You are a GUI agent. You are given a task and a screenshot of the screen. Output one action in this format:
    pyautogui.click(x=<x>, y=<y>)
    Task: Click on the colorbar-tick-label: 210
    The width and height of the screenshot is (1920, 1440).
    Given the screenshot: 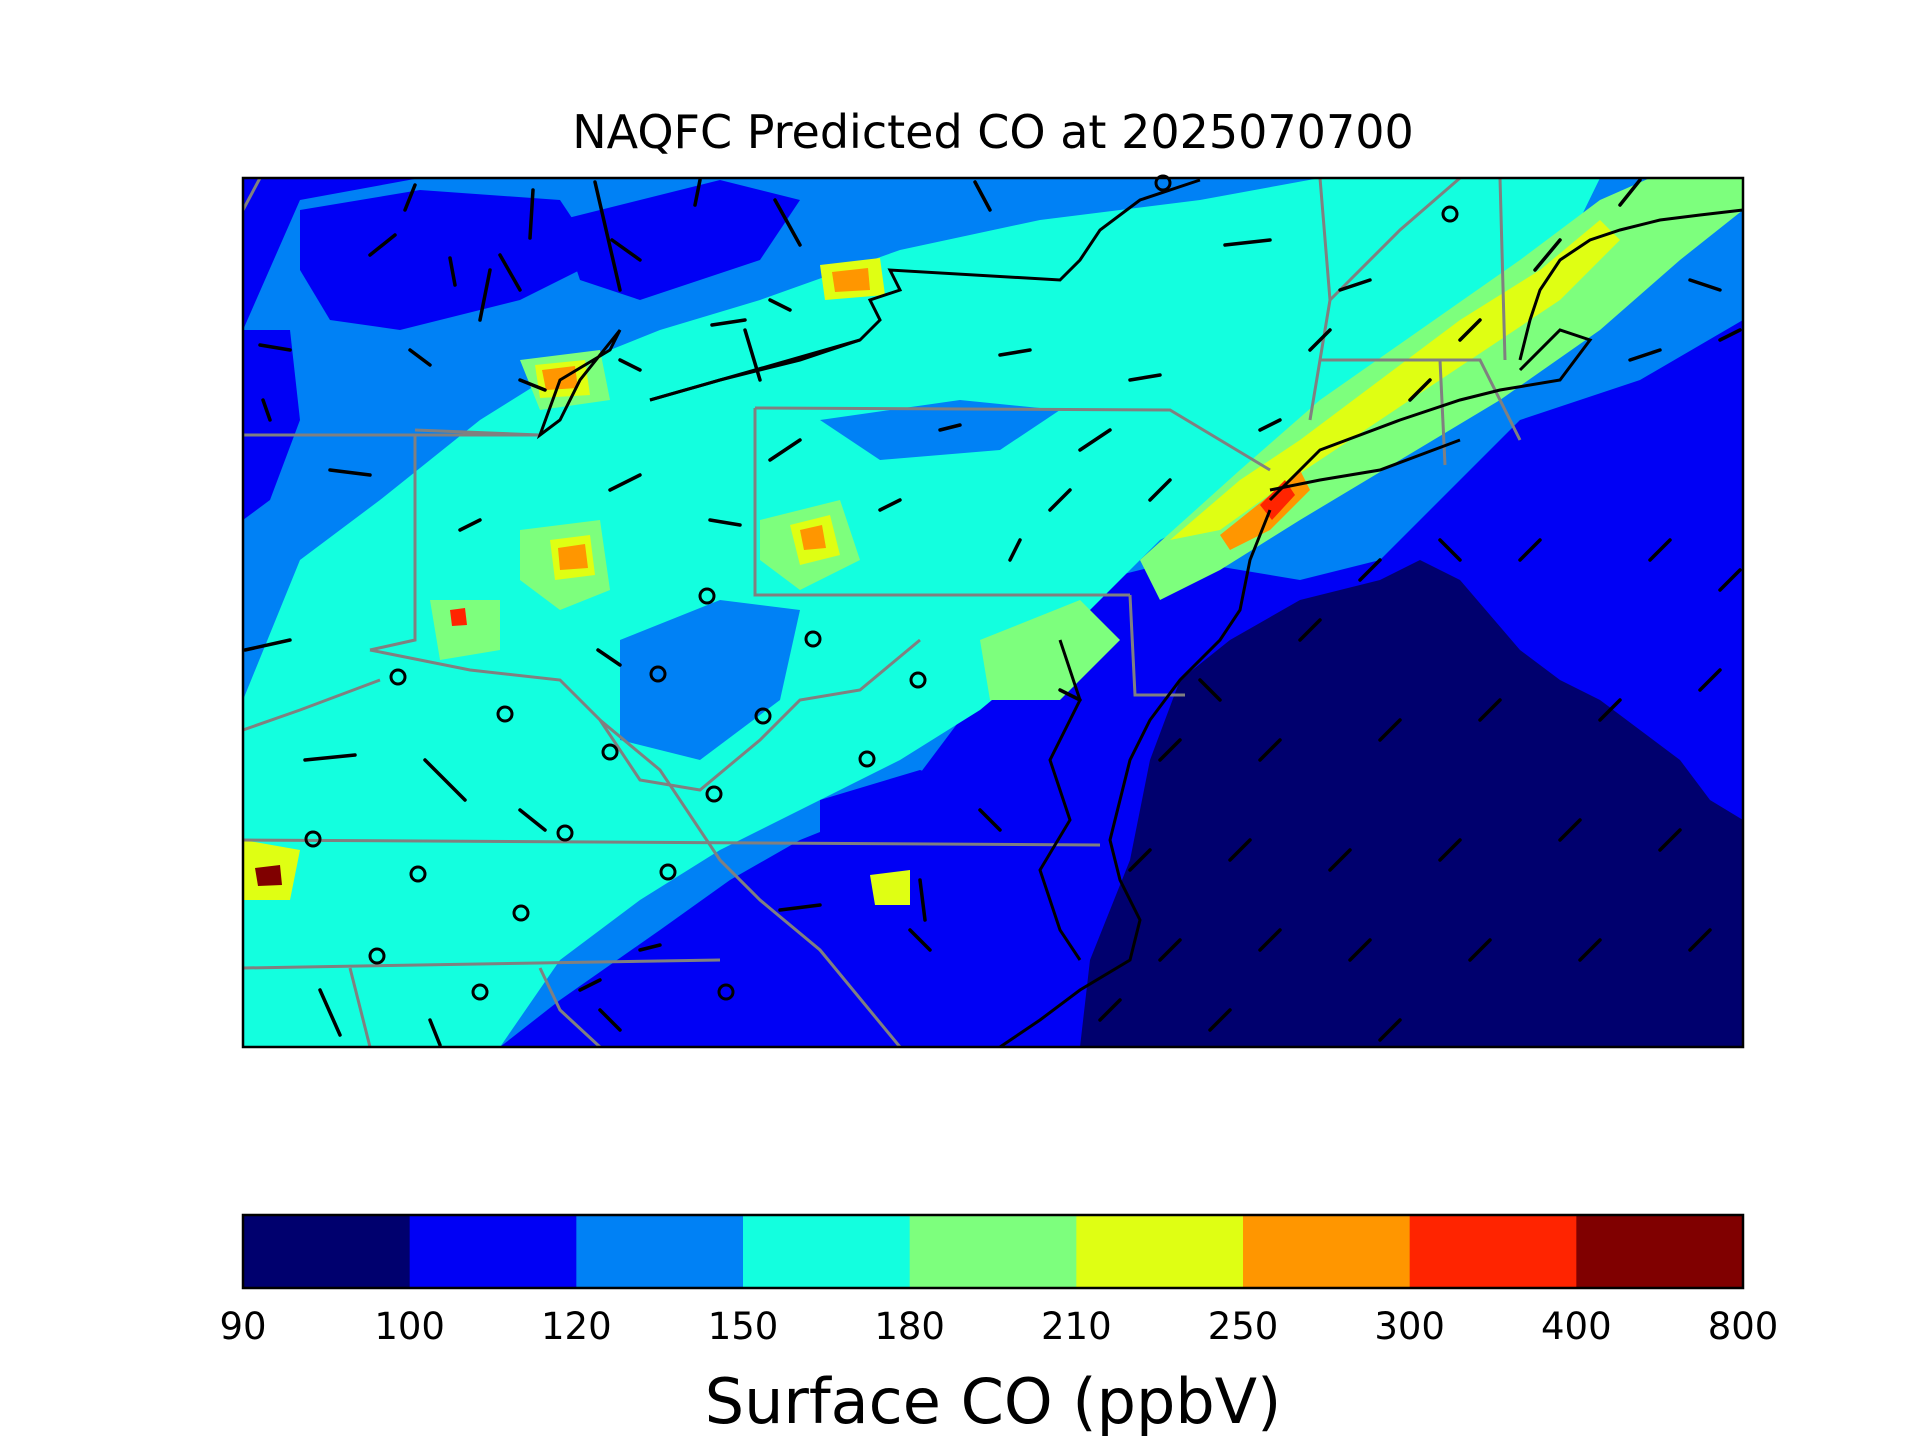 What is the action you would take?
    pyautogui.click(x=1076, y=1326)
    